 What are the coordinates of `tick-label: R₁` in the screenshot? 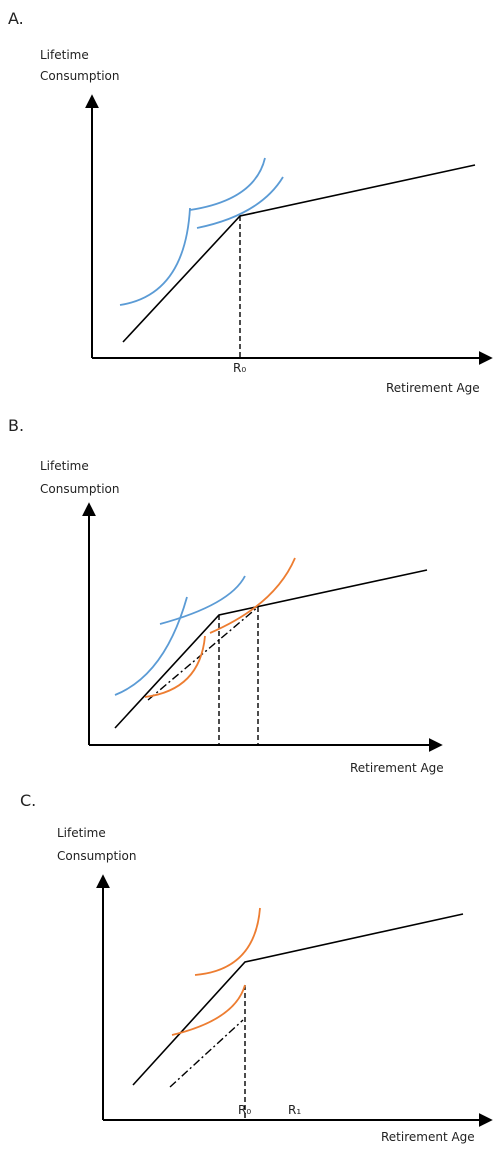 It's located at (294, 1110).